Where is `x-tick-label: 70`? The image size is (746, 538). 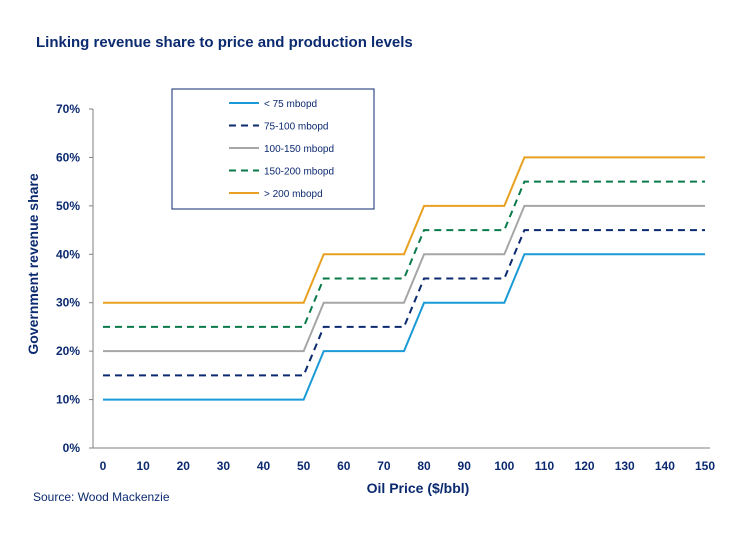 x-tick-label: 70 is located at coordinates (384, 466).